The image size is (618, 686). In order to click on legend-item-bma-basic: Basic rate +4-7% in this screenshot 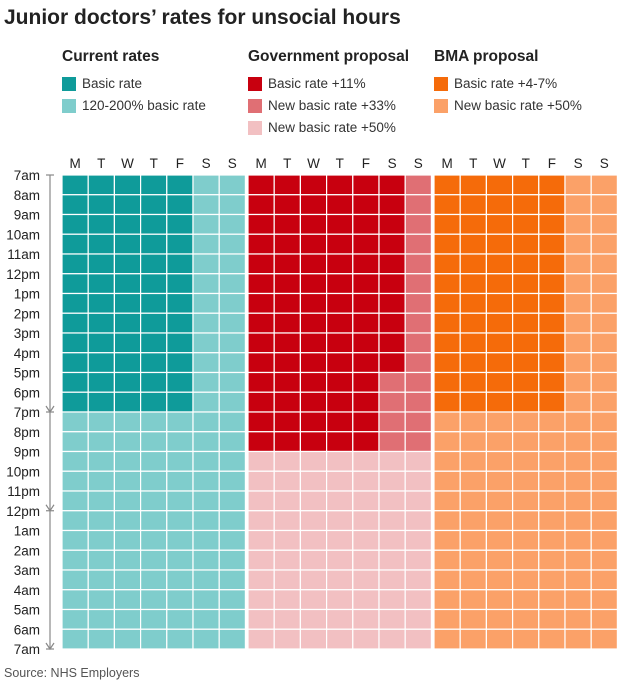, I will do `click(495, 83)`.